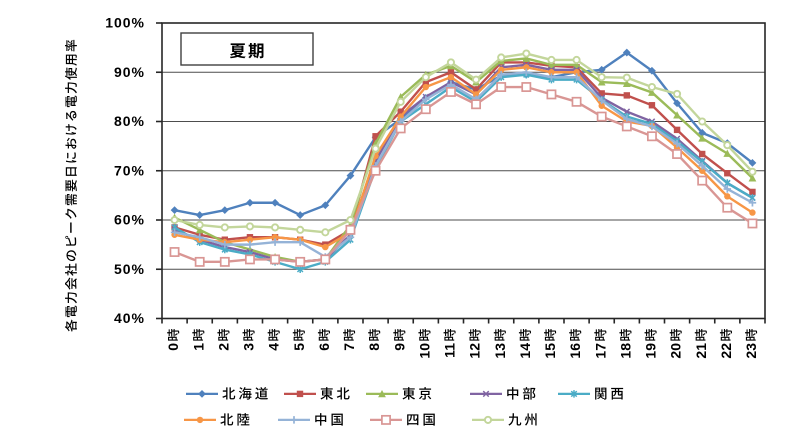 The width and height of the screenshot is (800, 445). I want to click on svg-text: 80%, so click(129, 121).